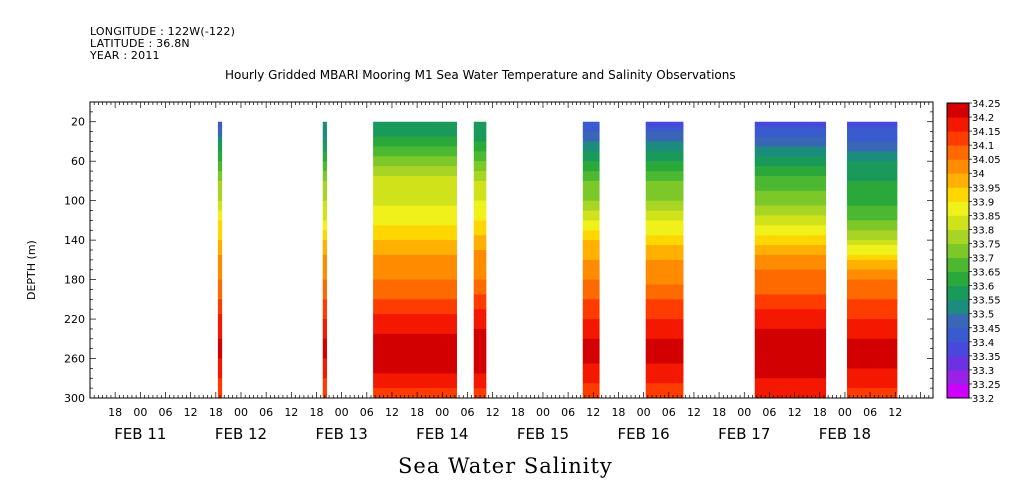  Describe the element at coordinates (241, 434) in the screenshot. I see `x-day-label: FEB 12` at that location.